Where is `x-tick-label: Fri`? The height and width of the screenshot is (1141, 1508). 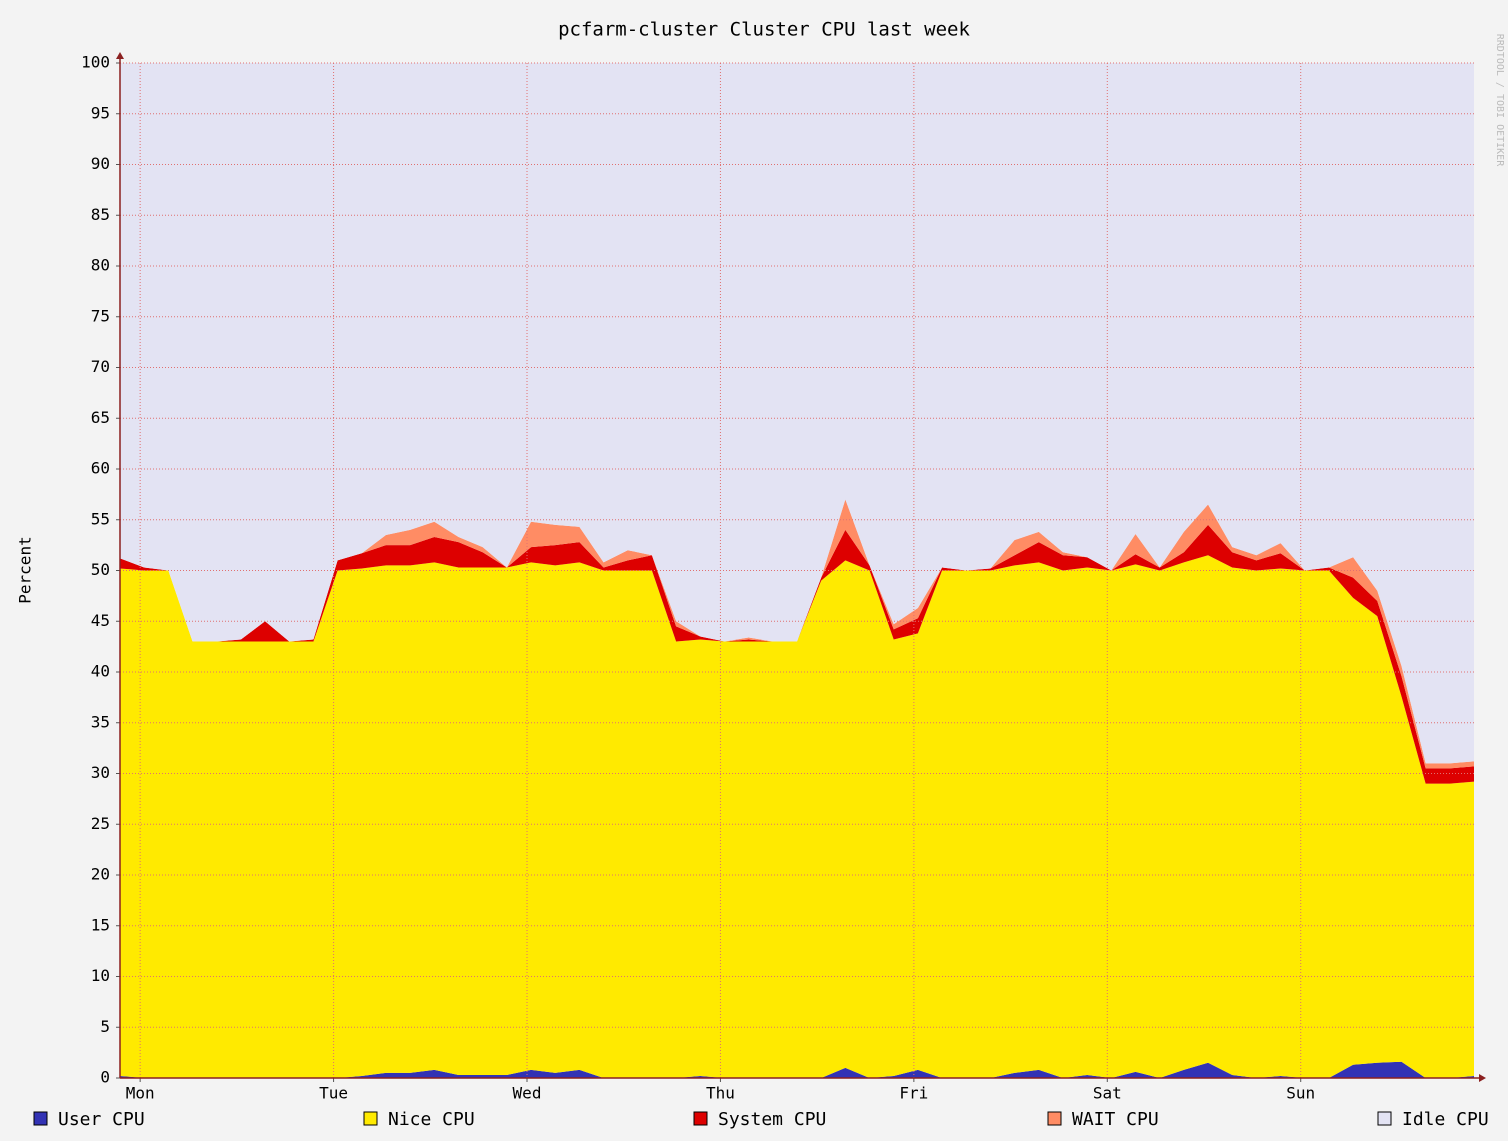 x-tick-label: Fri is located at coordinates (913, 1093).